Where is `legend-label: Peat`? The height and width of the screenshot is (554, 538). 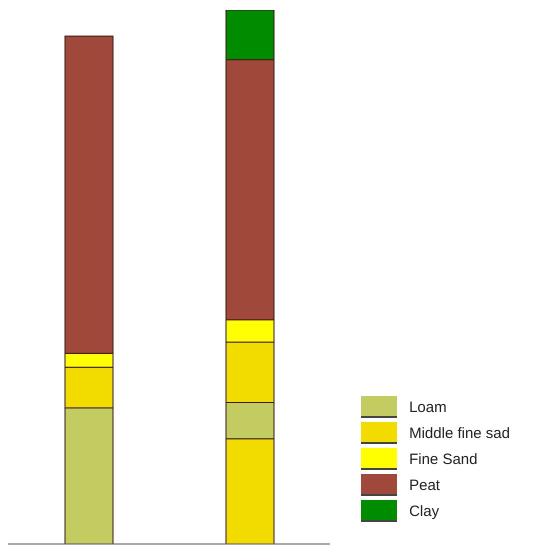
legend-label: Peat is located at coordinates (424, 485).